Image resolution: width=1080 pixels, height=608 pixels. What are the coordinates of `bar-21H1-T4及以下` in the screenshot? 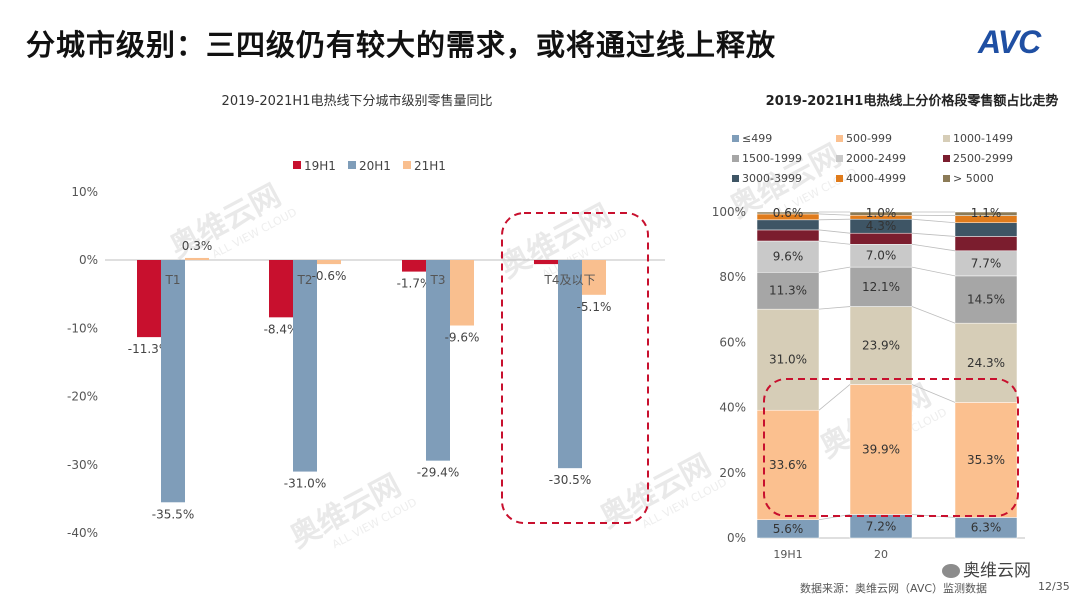 It's located at (594, 277).